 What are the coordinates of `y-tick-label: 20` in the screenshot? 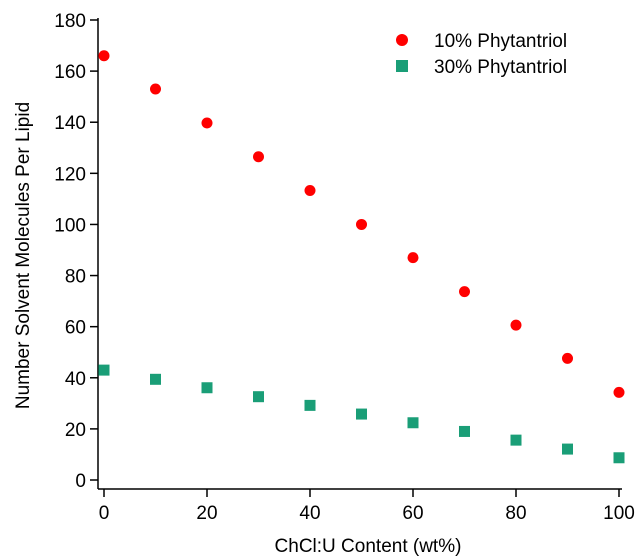 It's located at (75, 430).